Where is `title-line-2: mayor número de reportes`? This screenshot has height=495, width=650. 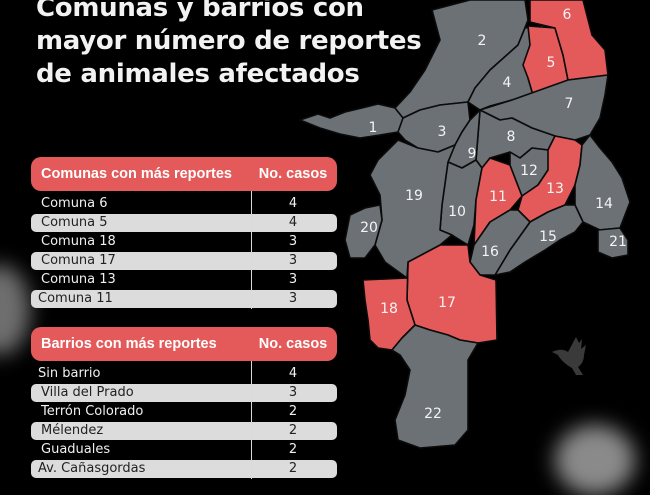 title-line-2: mayor número de reportes is located at coordinates (229, 41).